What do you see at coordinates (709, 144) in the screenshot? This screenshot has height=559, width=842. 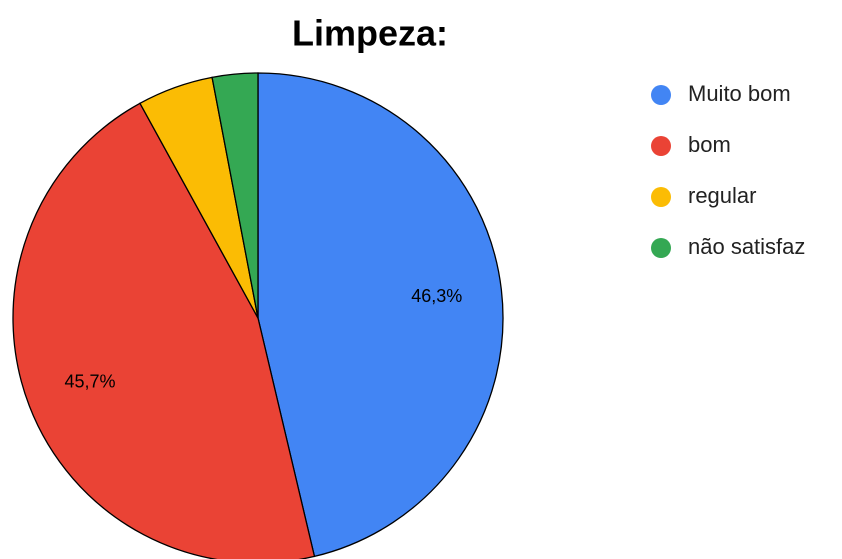 I see `legend-label: bom` at bounding box center [709, 144].